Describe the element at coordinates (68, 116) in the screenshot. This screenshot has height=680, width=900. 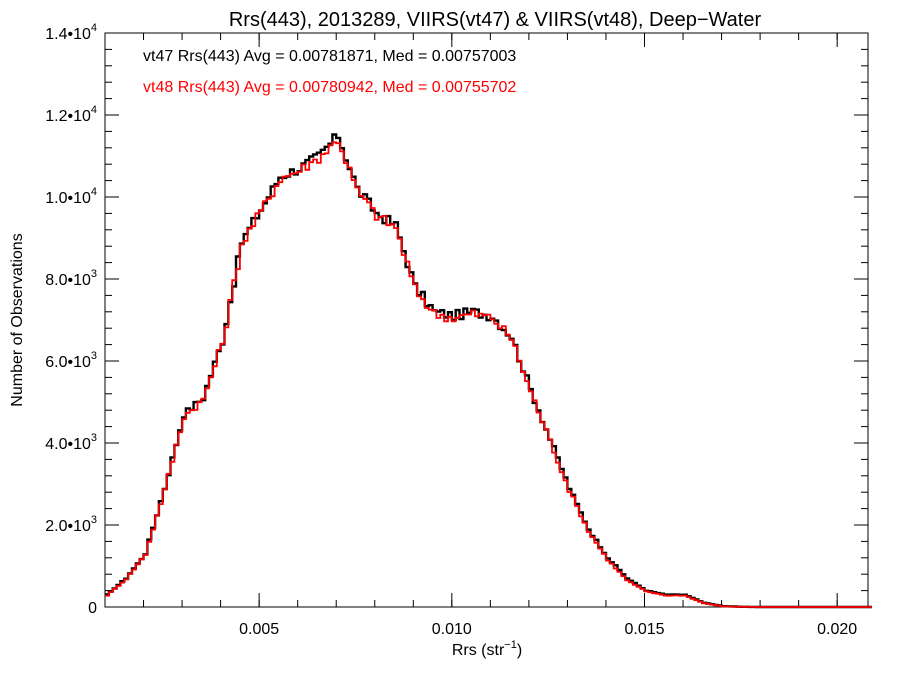
I see `y-tick-label-mantissa: 1.2•10` at that location.